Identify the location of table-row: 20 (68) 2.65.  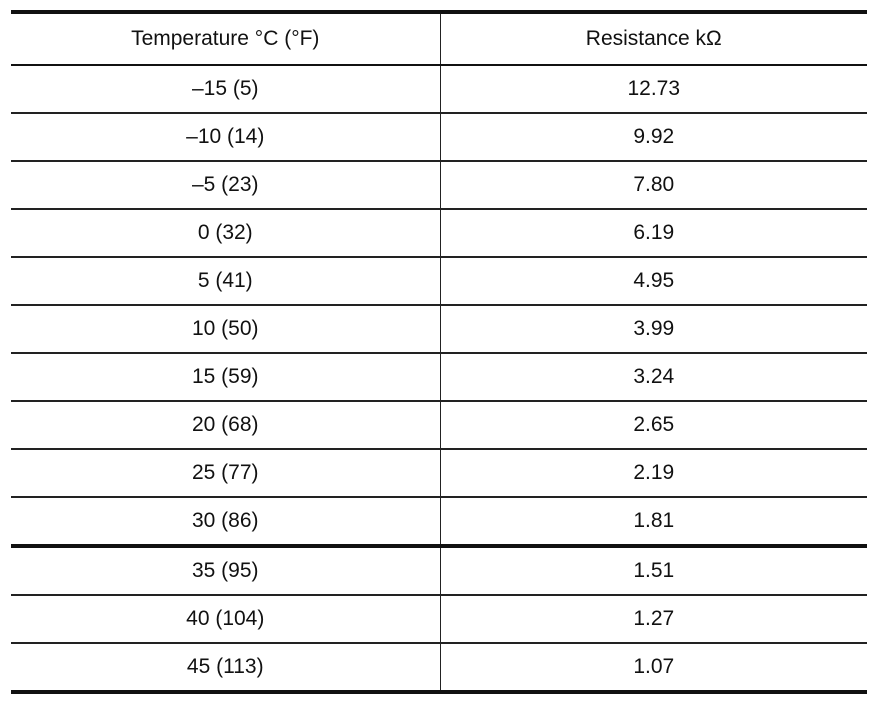
(439, 425).